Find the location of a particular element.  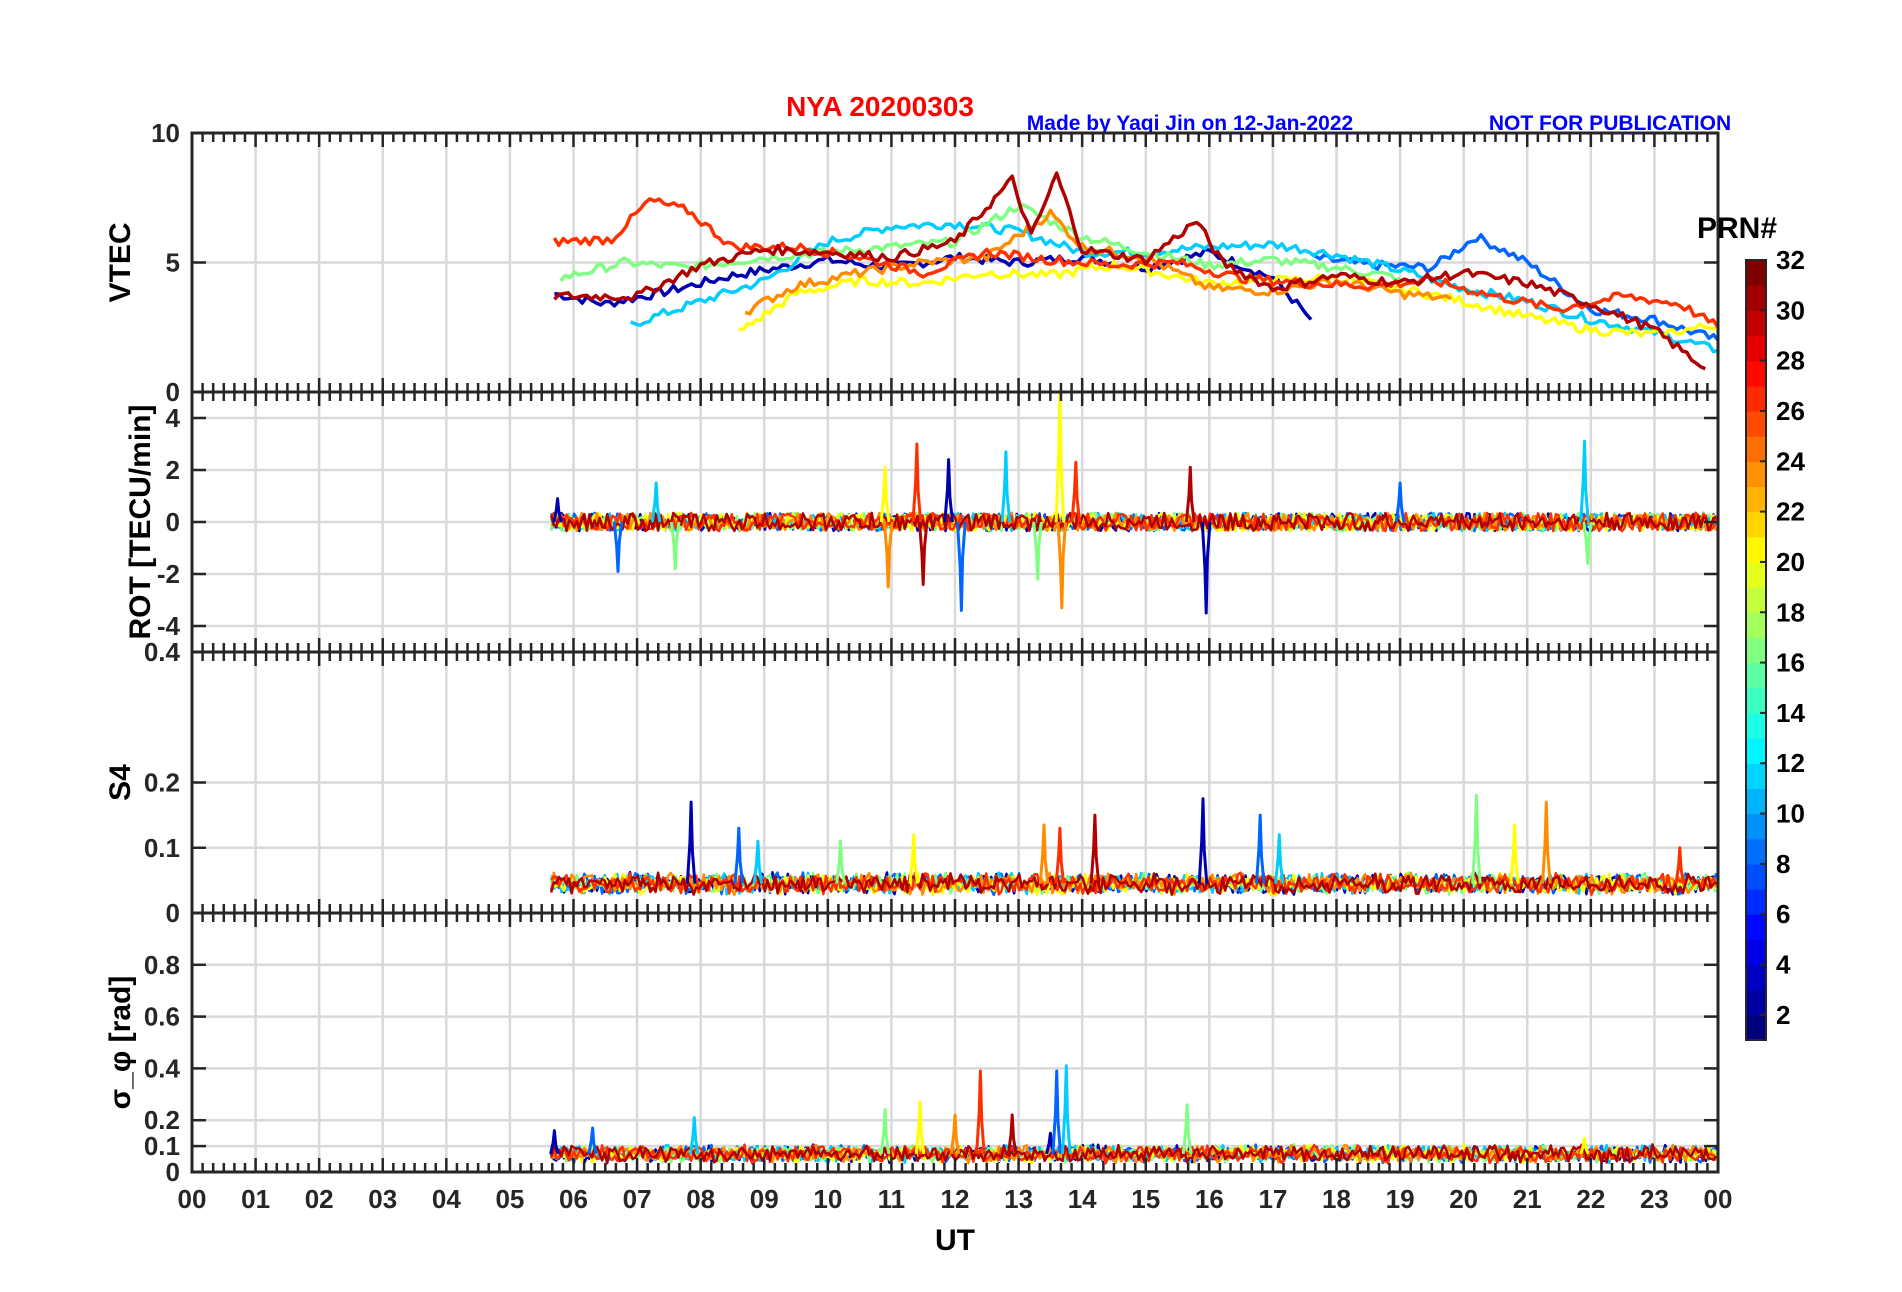

x-tick-label: 10 is located at coordinates (827, 1199).